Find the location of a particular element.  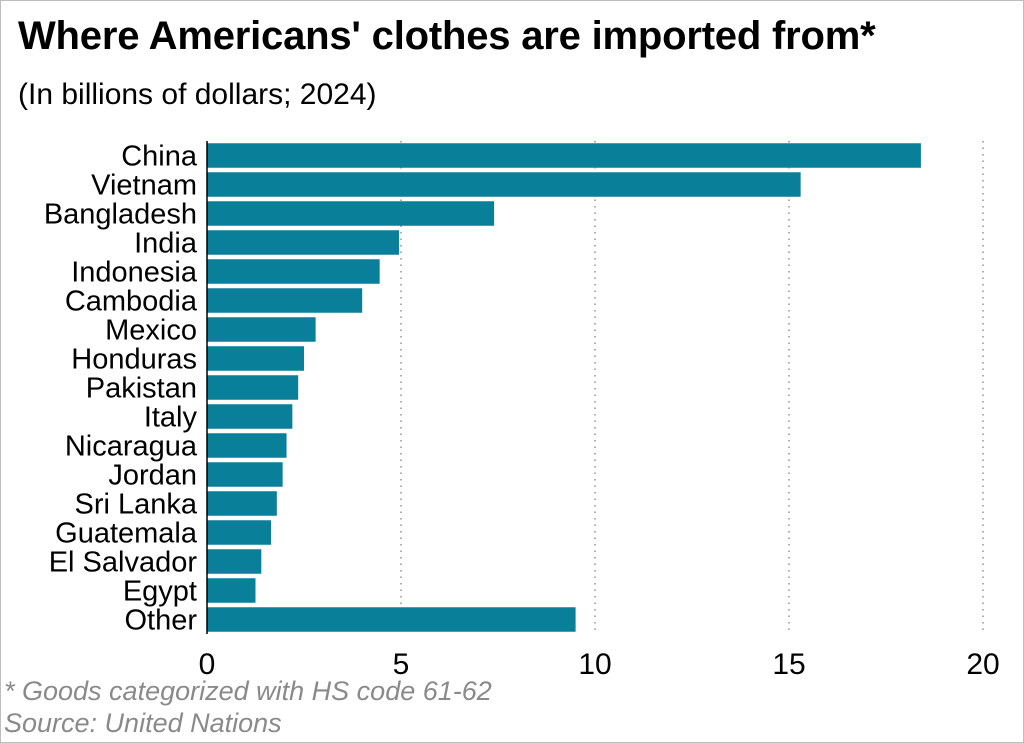

bar-cambodia is located at coordinates (285, 300).